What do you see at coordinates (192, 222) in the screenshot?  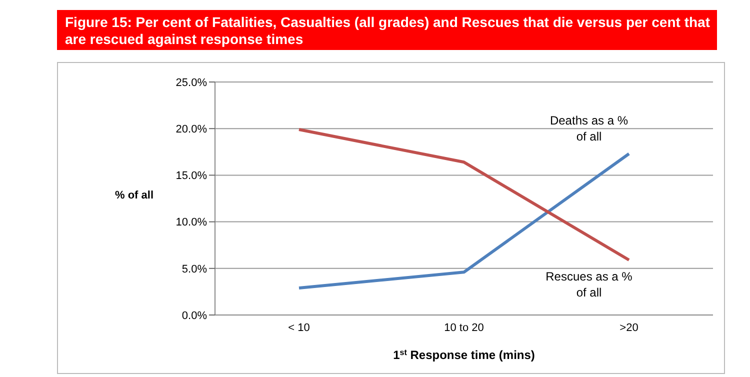 I see `y-tick-label: 10.0%` at bounding box center [192, 222].